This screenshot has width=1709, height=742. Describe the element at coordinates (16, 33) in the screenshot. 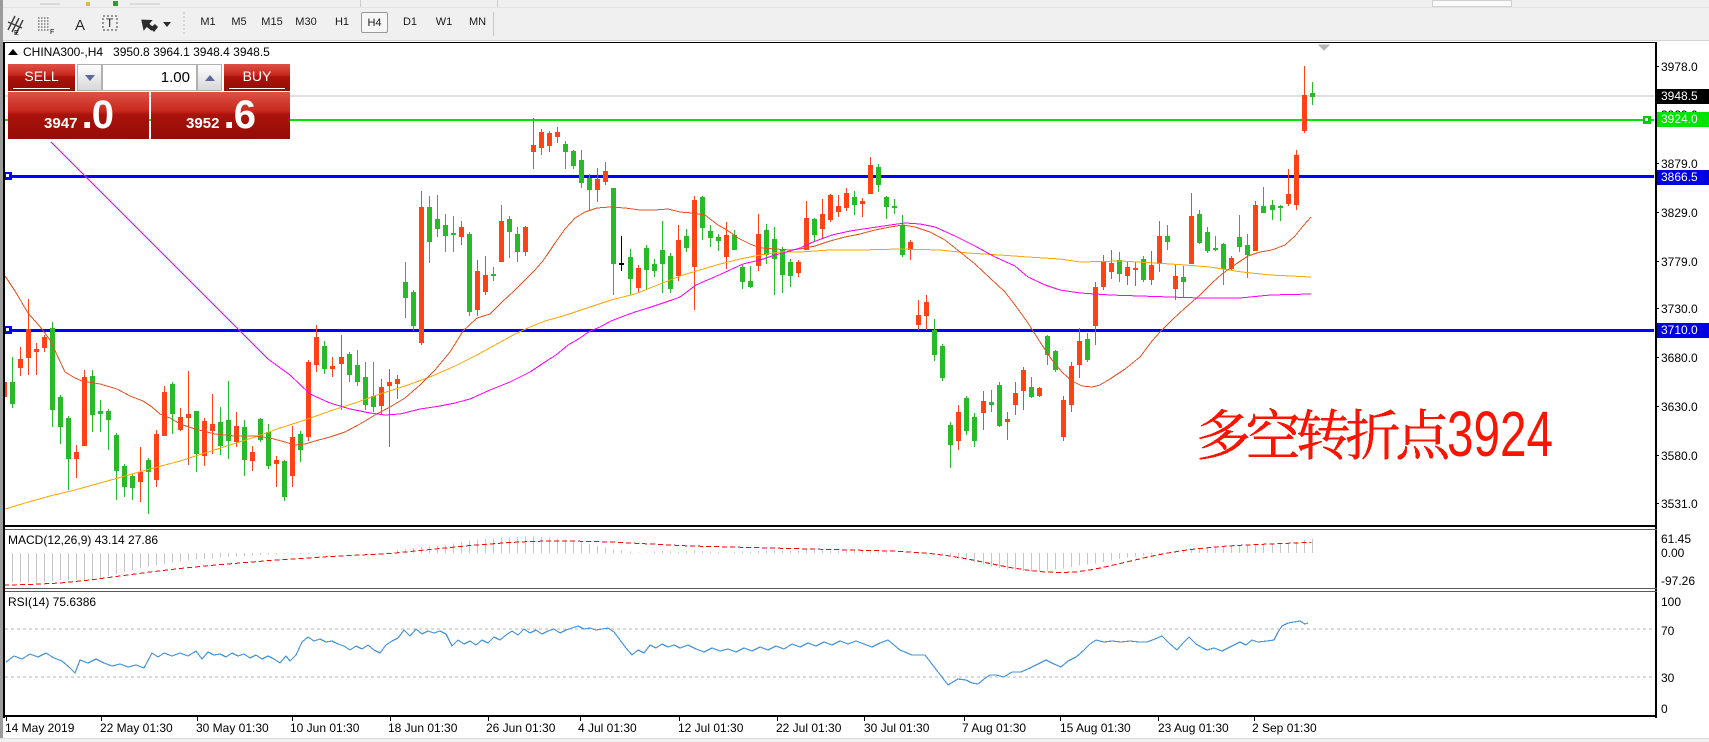

I see `svg-text: E` at that location.